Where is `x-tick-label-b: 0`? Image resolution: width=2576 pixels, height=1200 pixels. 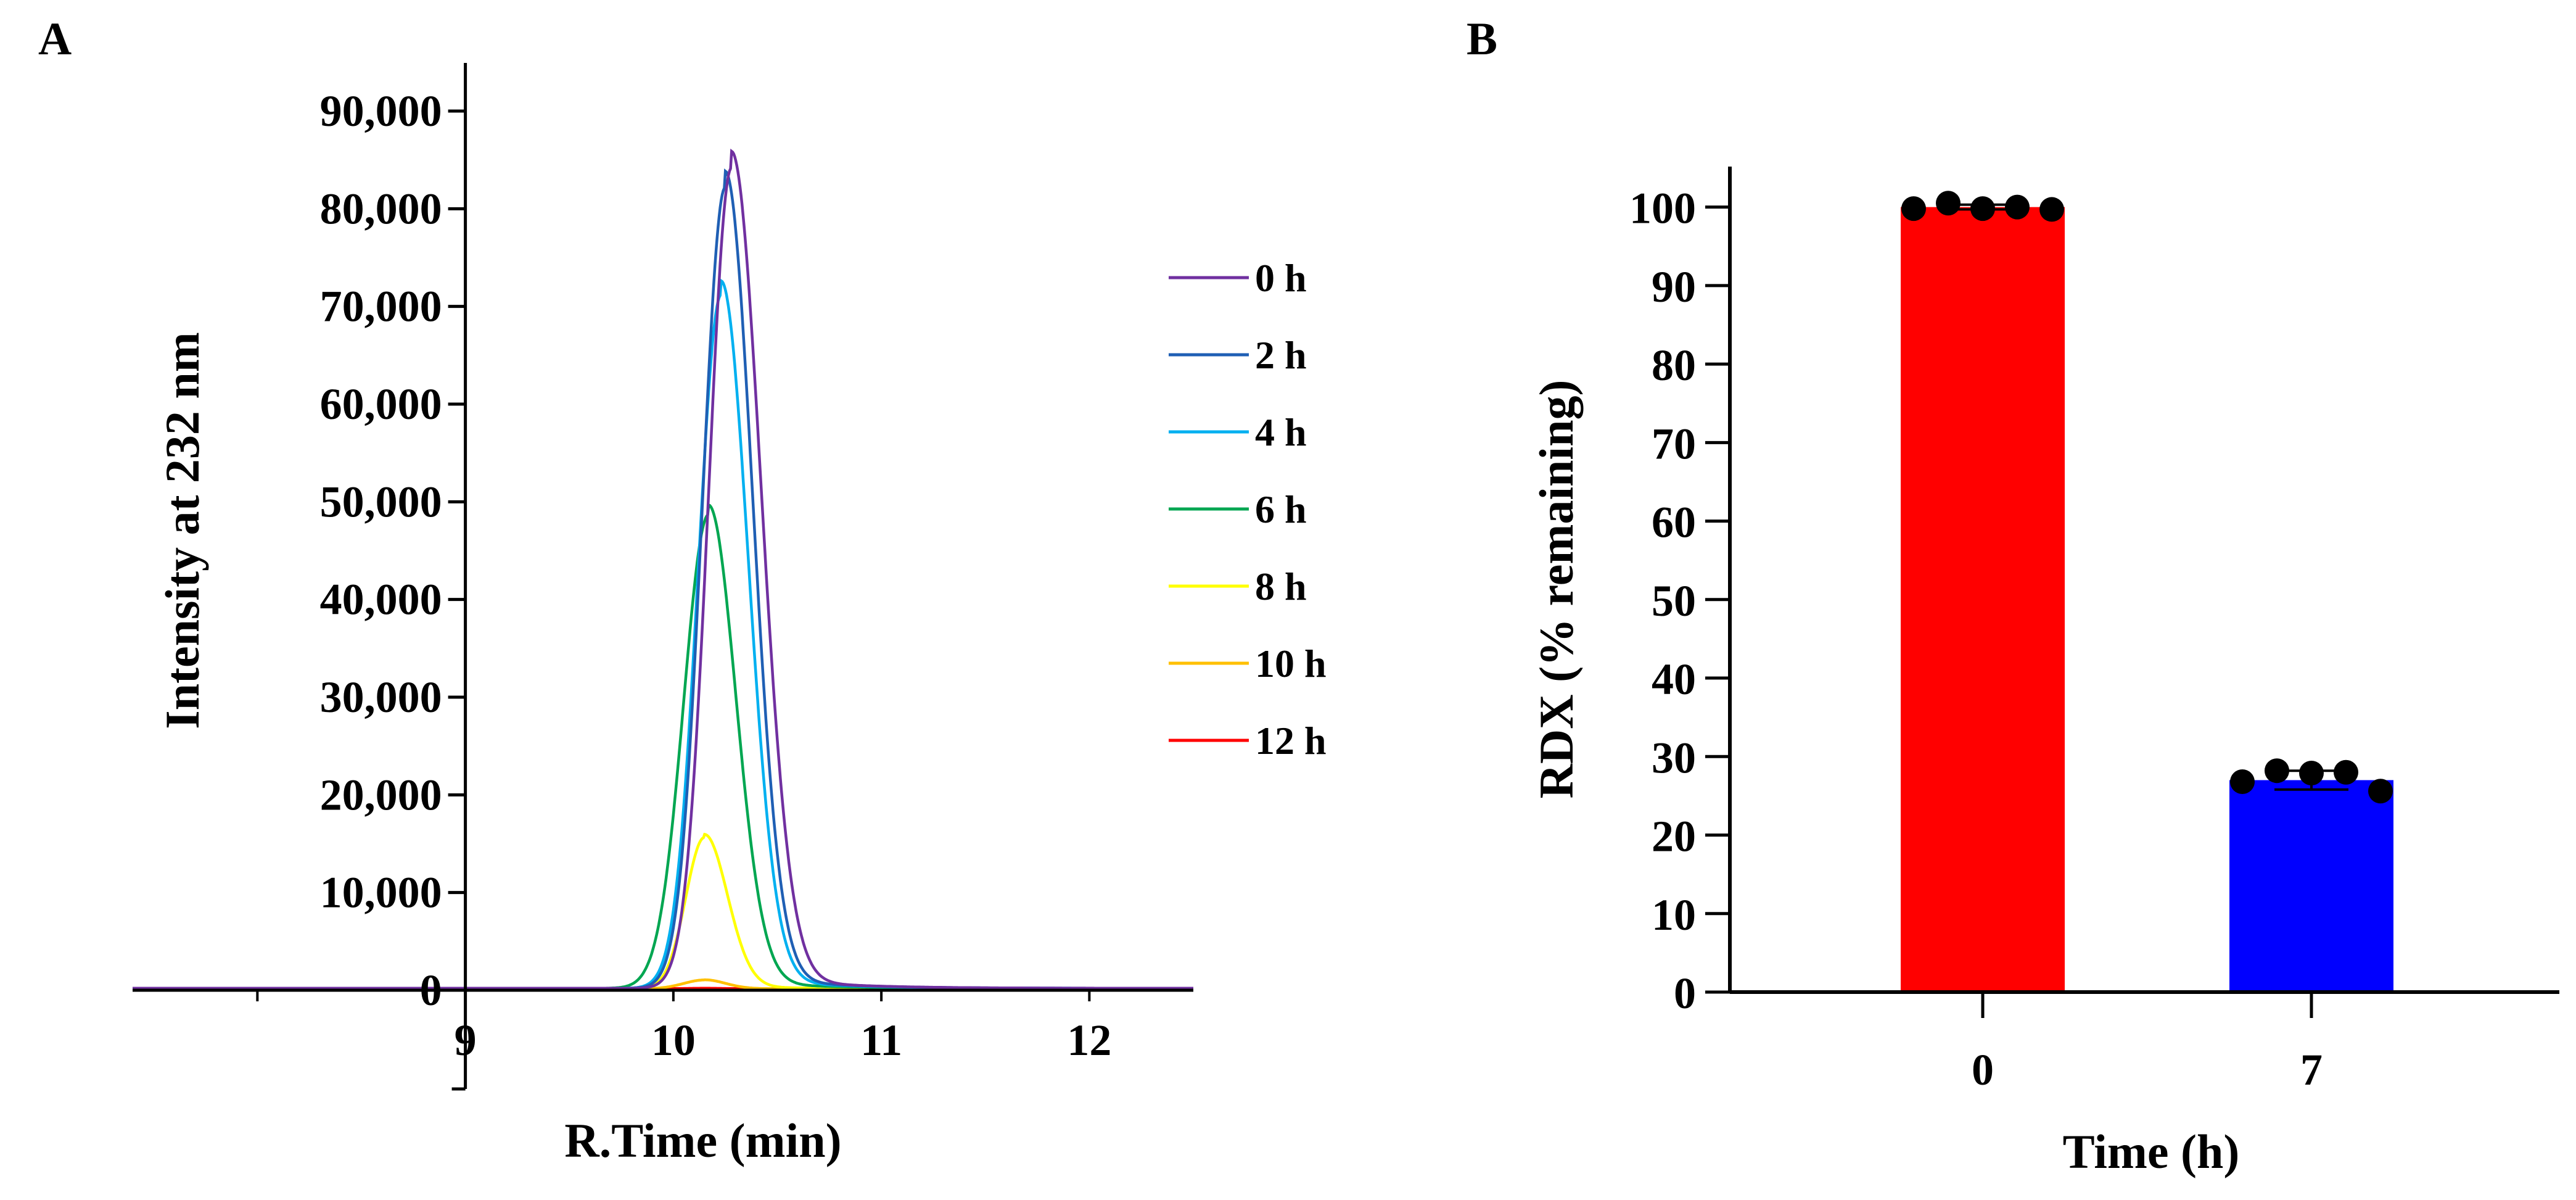
x-tick-label-b: 0 is located at coordinates (1983, 1069).